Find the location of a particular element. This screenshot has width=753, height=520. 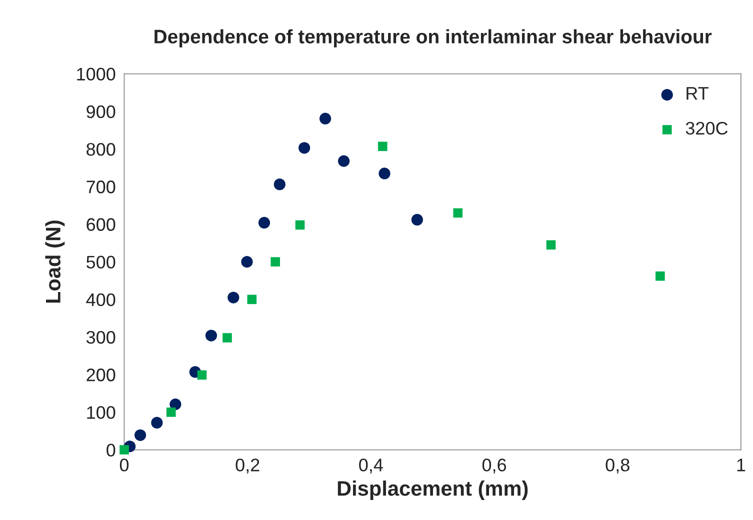

x-tick-label: 1 is located at coordinates (741, 465).